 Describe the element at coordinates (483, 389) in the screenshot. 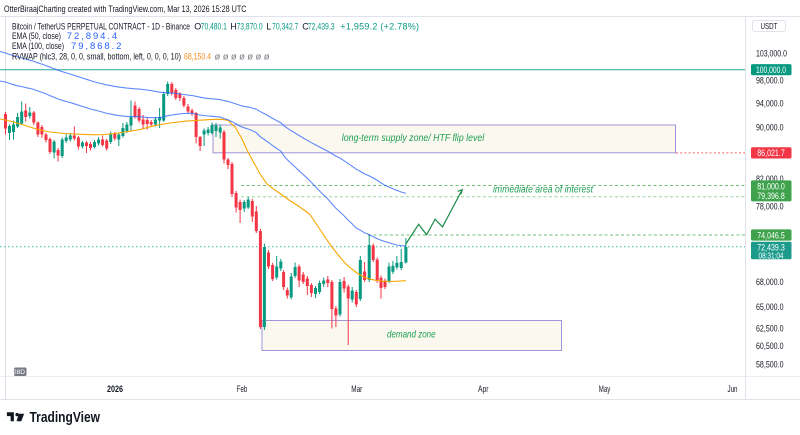

I see `svg-text: Apr` at that location.